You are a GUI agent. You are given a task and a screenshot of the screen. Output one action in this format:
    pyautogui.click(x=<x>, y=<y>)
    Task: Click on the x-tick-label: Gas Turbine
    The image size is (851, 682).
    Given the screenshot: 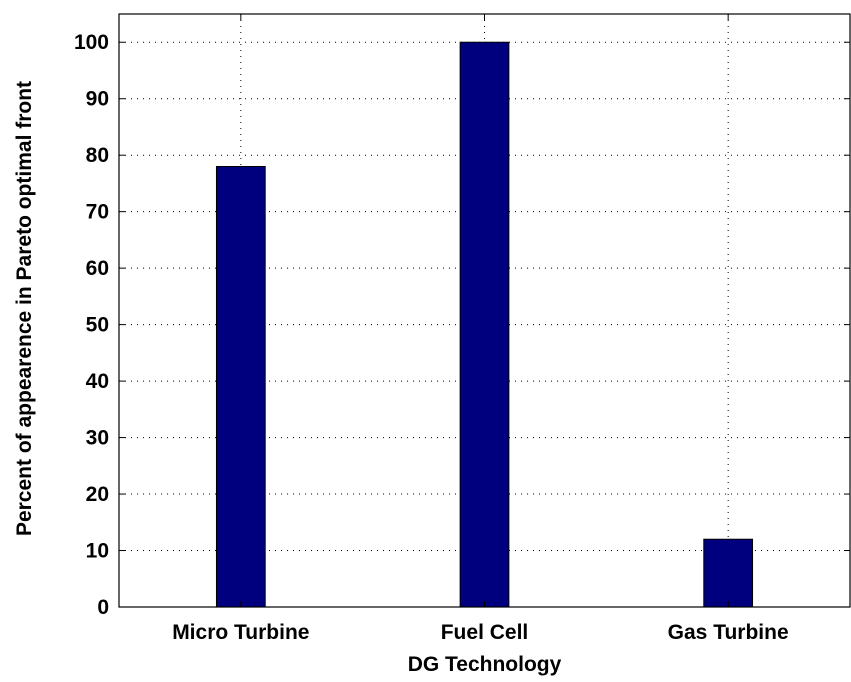 What is the action you would take?
    pyautogui.click(x=728, y=632)
    